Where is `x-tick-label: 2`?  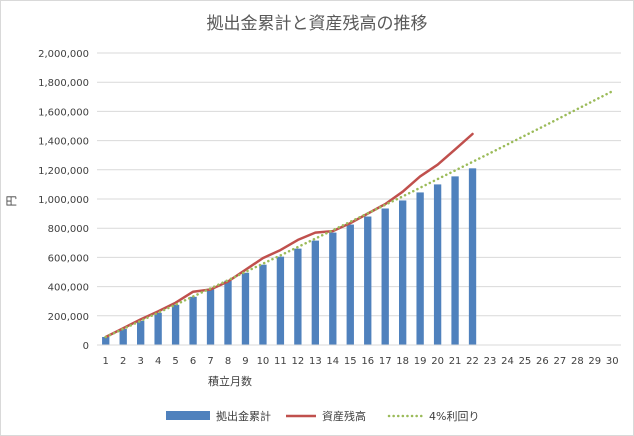
x-tick-label: 2 is located at coordinates (123, 361).